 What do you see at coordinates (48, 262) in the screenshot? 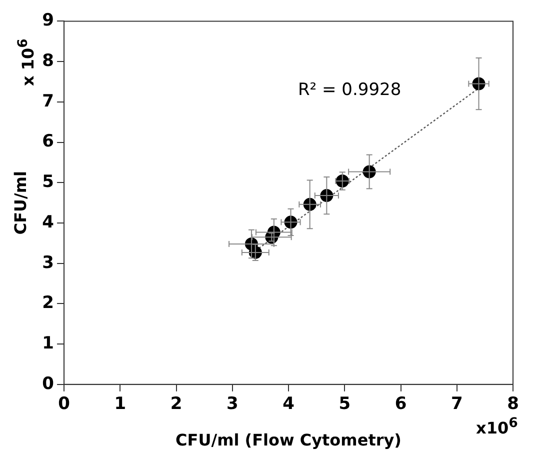
I see `y-tick-label: 3` at bounding box center [48, 262].